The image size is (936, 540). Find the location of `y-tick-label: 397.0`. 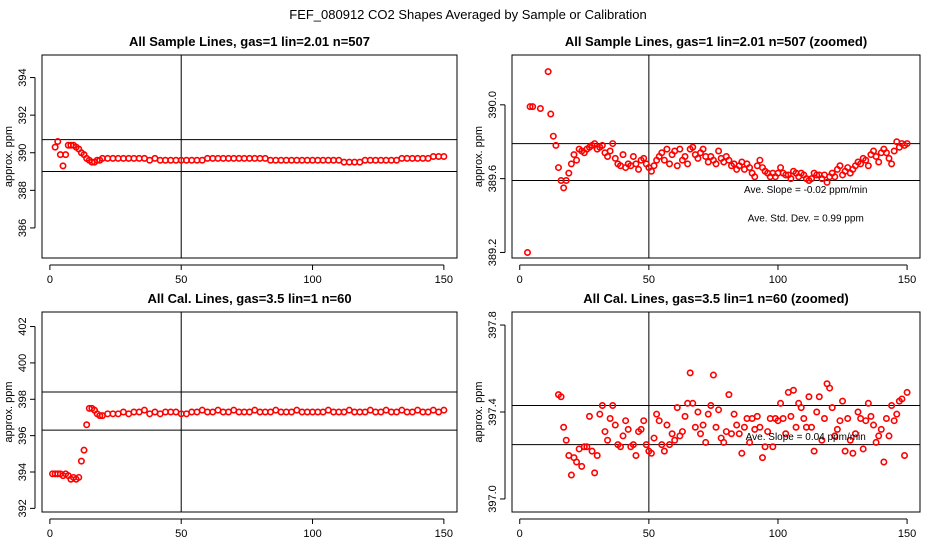

y-tick-label: 397.0 is located at coordinates (493, 499).